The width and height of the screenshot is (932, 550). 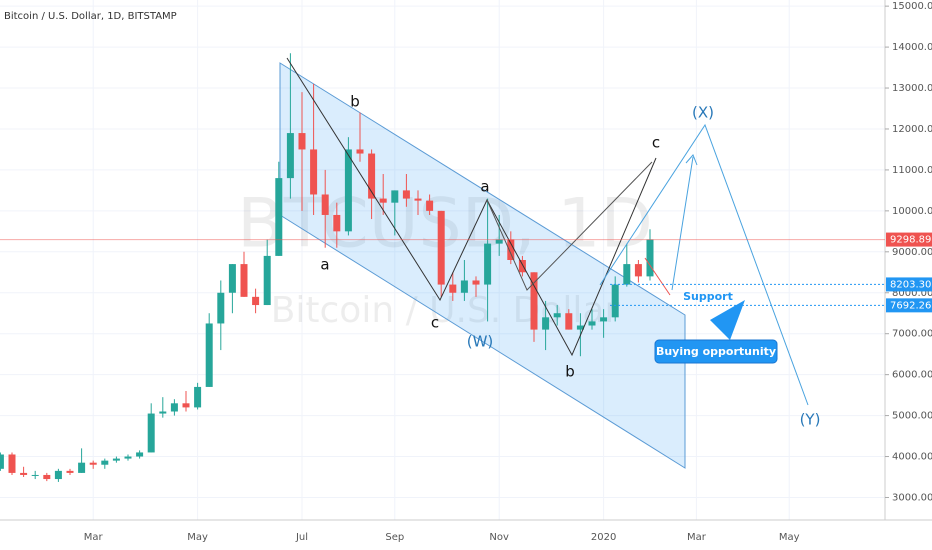 What do you see at coordinates (912, 88) in the screenshot?
I see `y-tick-label: 13000.00` at bounding box center [912, 88].